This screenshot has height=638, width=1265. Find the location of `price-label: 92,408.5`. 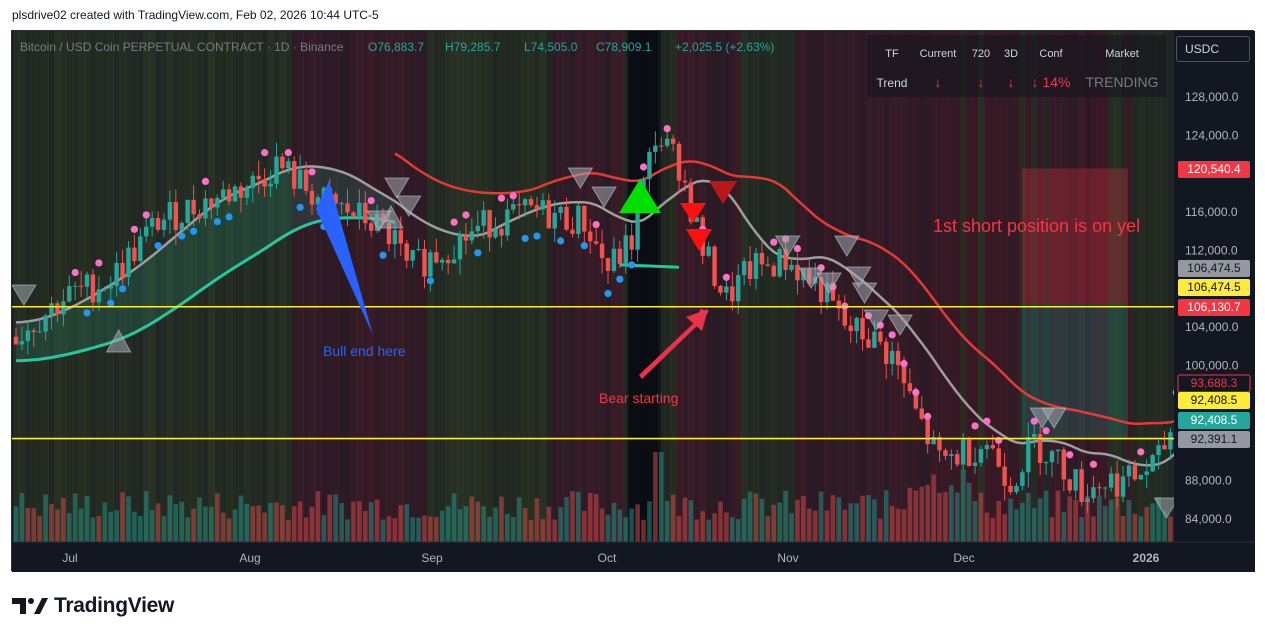

price-label: 92,408.5 is located at coordinates (1214, 400).